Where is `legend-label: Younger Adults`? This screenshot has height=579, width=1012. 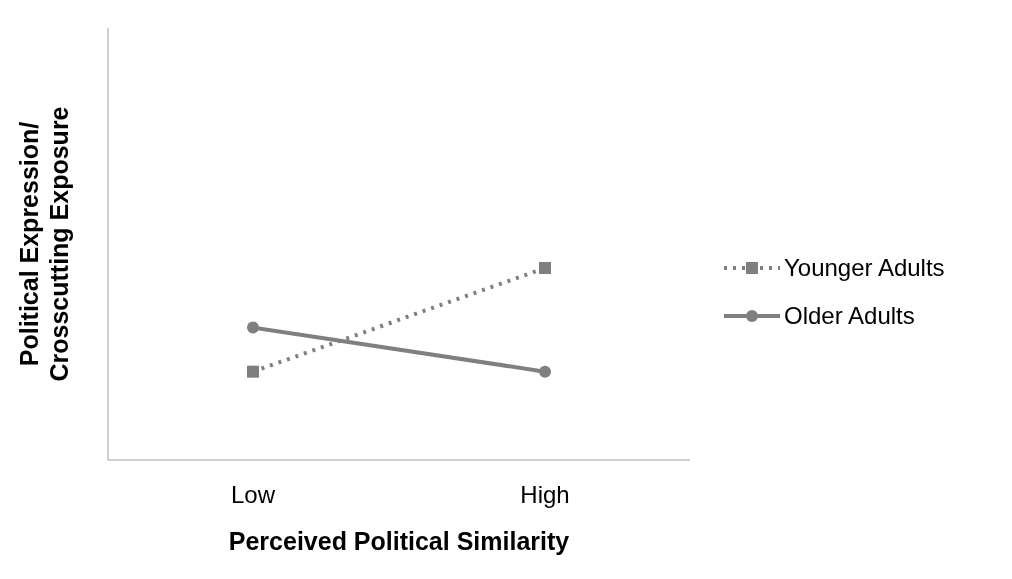
legend-label: Younger Adults is located at coordinates (864, 268).